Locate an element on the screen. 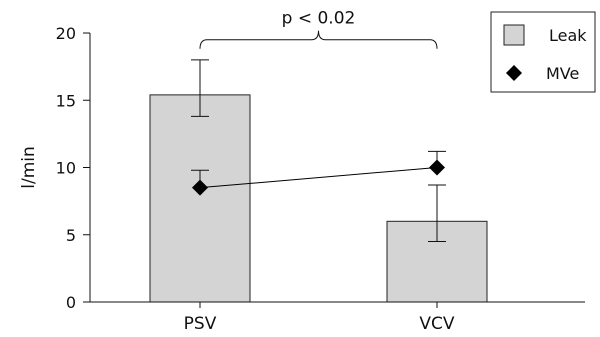 Image resolution: width=600 pixels, height=337 pixels. y-tick-label-0: 0 is located at coordinates (71, 302).